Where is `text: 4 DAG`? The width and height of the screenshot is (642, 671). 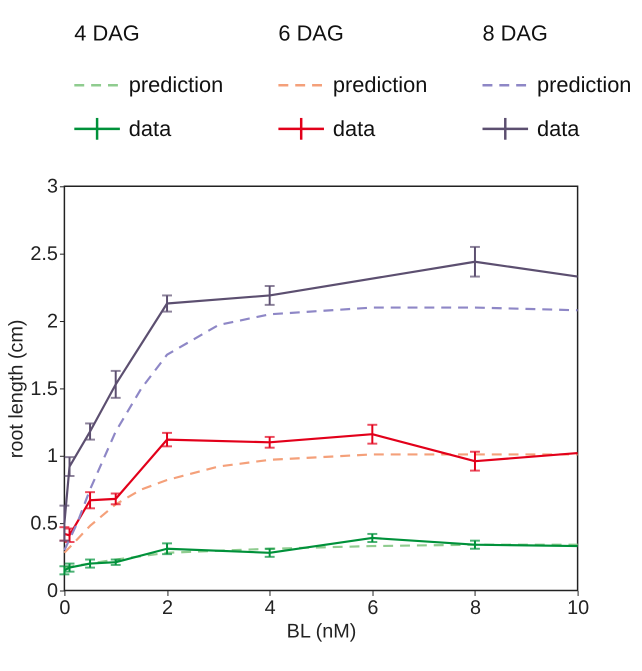
text: 4 DAG is located at coordinates (107, 33).